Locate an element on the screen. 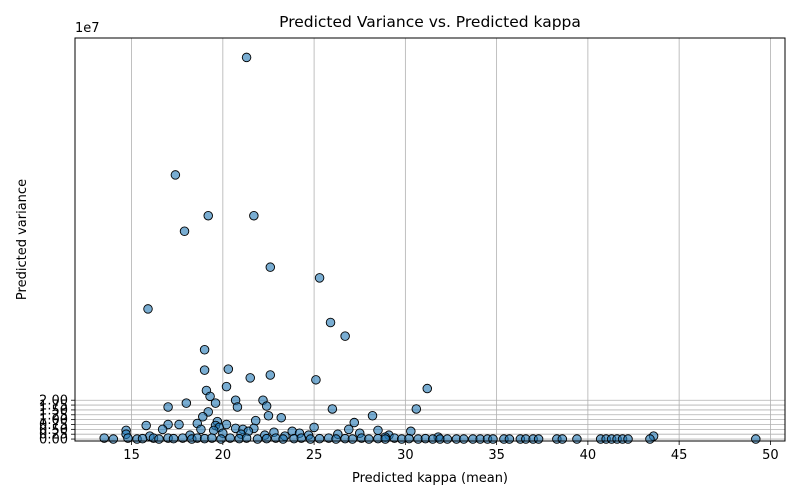 This screenshot has height=500, width=800. x-tick-label: 15 is located at coordinates (131, 455).